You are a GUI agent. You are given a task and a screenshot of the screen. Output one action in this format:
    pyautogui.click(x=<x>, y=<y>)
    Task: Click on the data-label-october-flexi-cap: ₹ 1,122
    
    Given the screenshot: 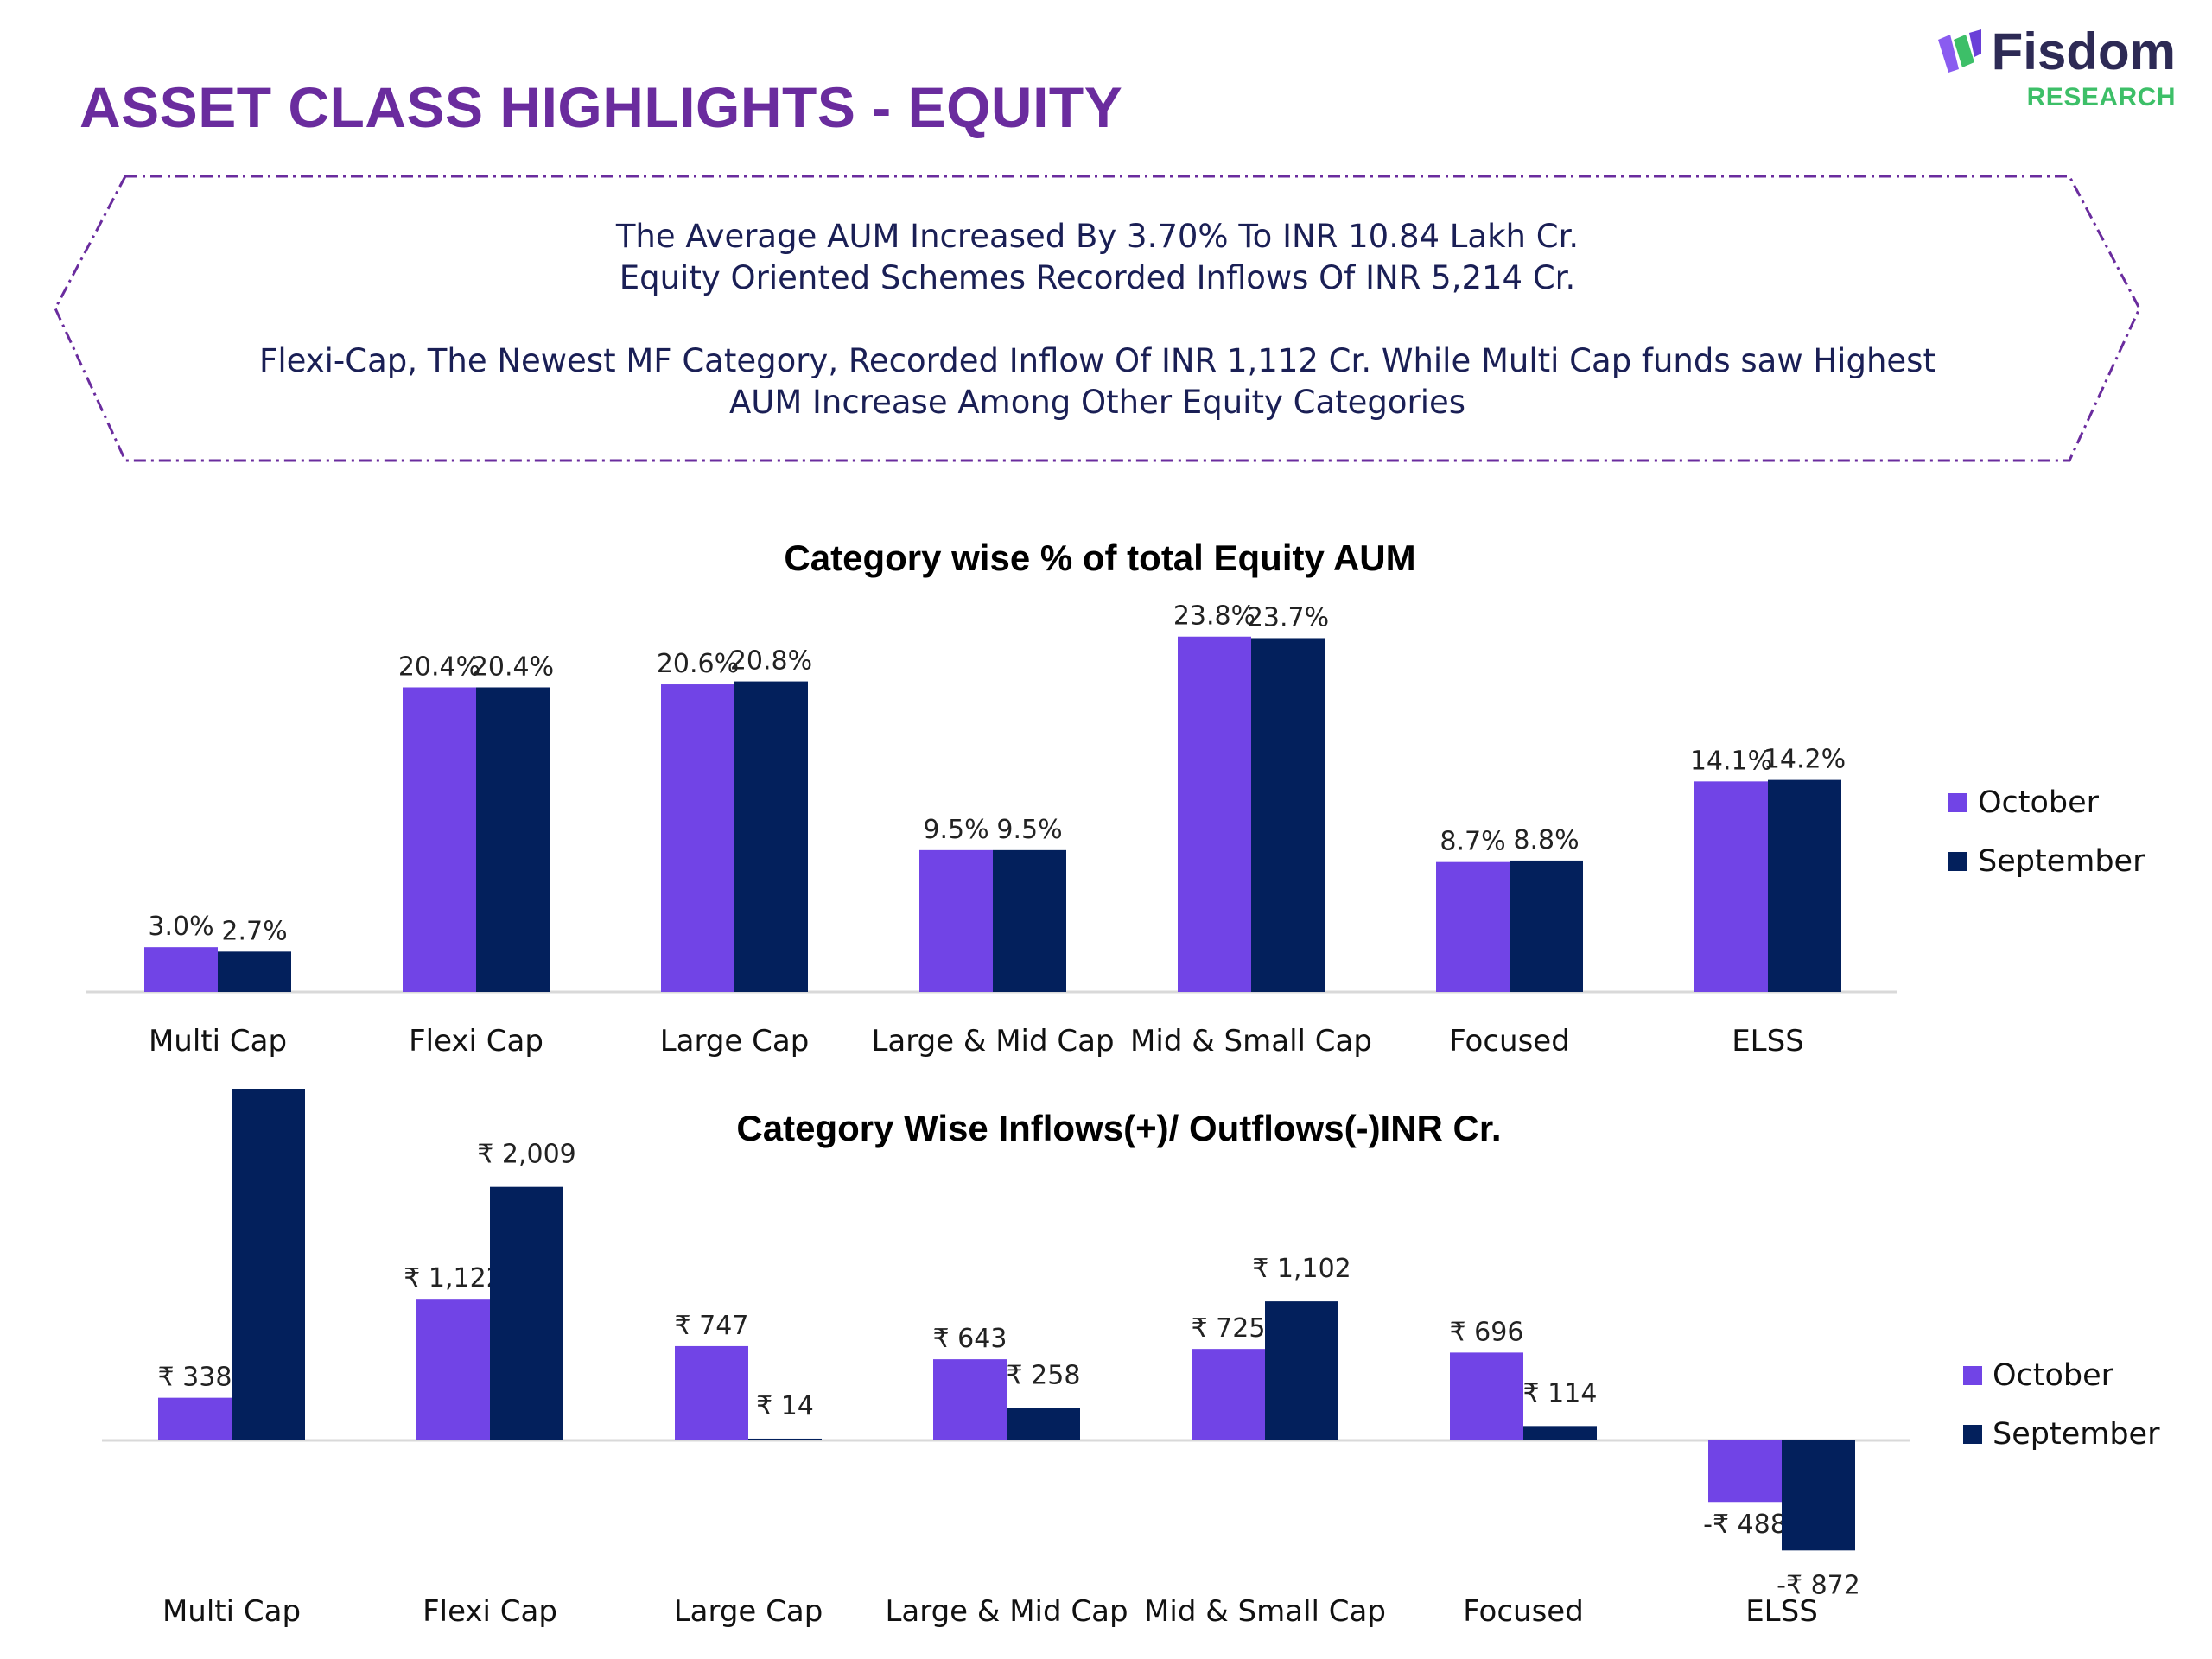 What is the action you would take?
    pyautogui.click(x=453, y=1278)
    